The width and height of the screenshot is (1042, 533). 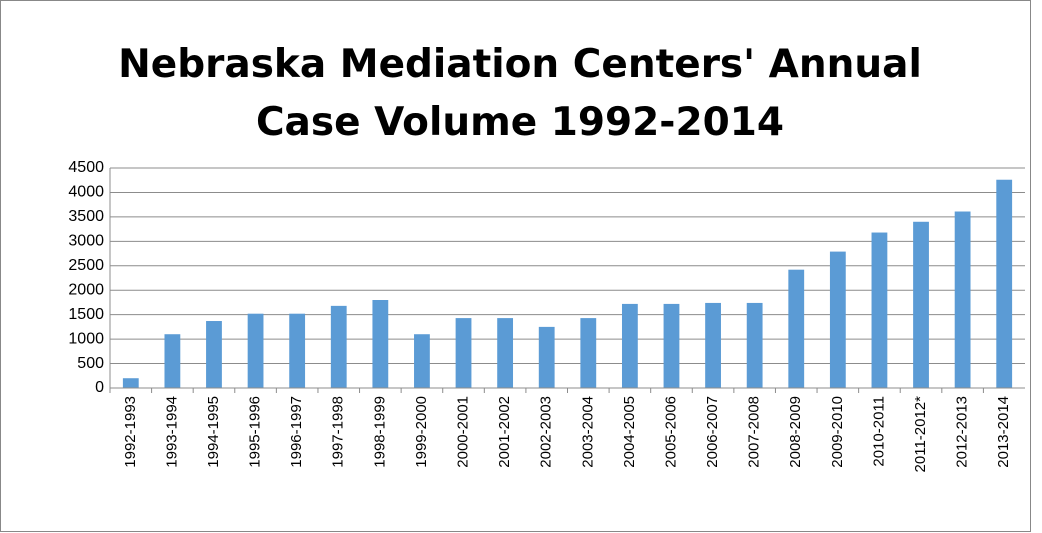 What do you see at coordinates (504, 432) in the screenshot?
I see `x-tick-label: 2001-2002` at bounding box center [504, 432].